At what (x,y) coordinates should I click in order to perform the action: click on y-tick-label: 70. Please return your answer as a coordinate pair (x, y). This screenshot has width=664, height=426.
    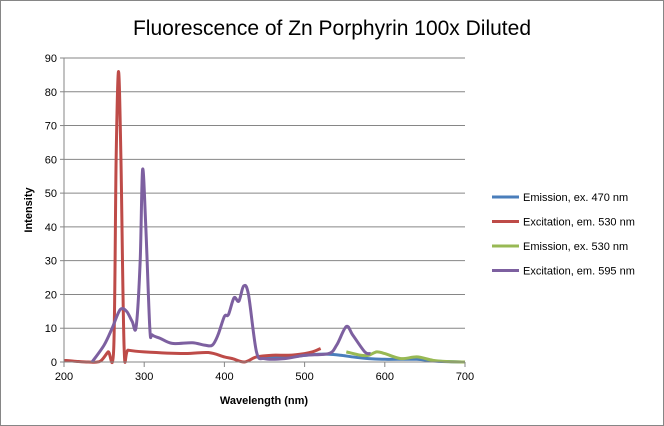
    Looking at the image, I should click on (51, 127).